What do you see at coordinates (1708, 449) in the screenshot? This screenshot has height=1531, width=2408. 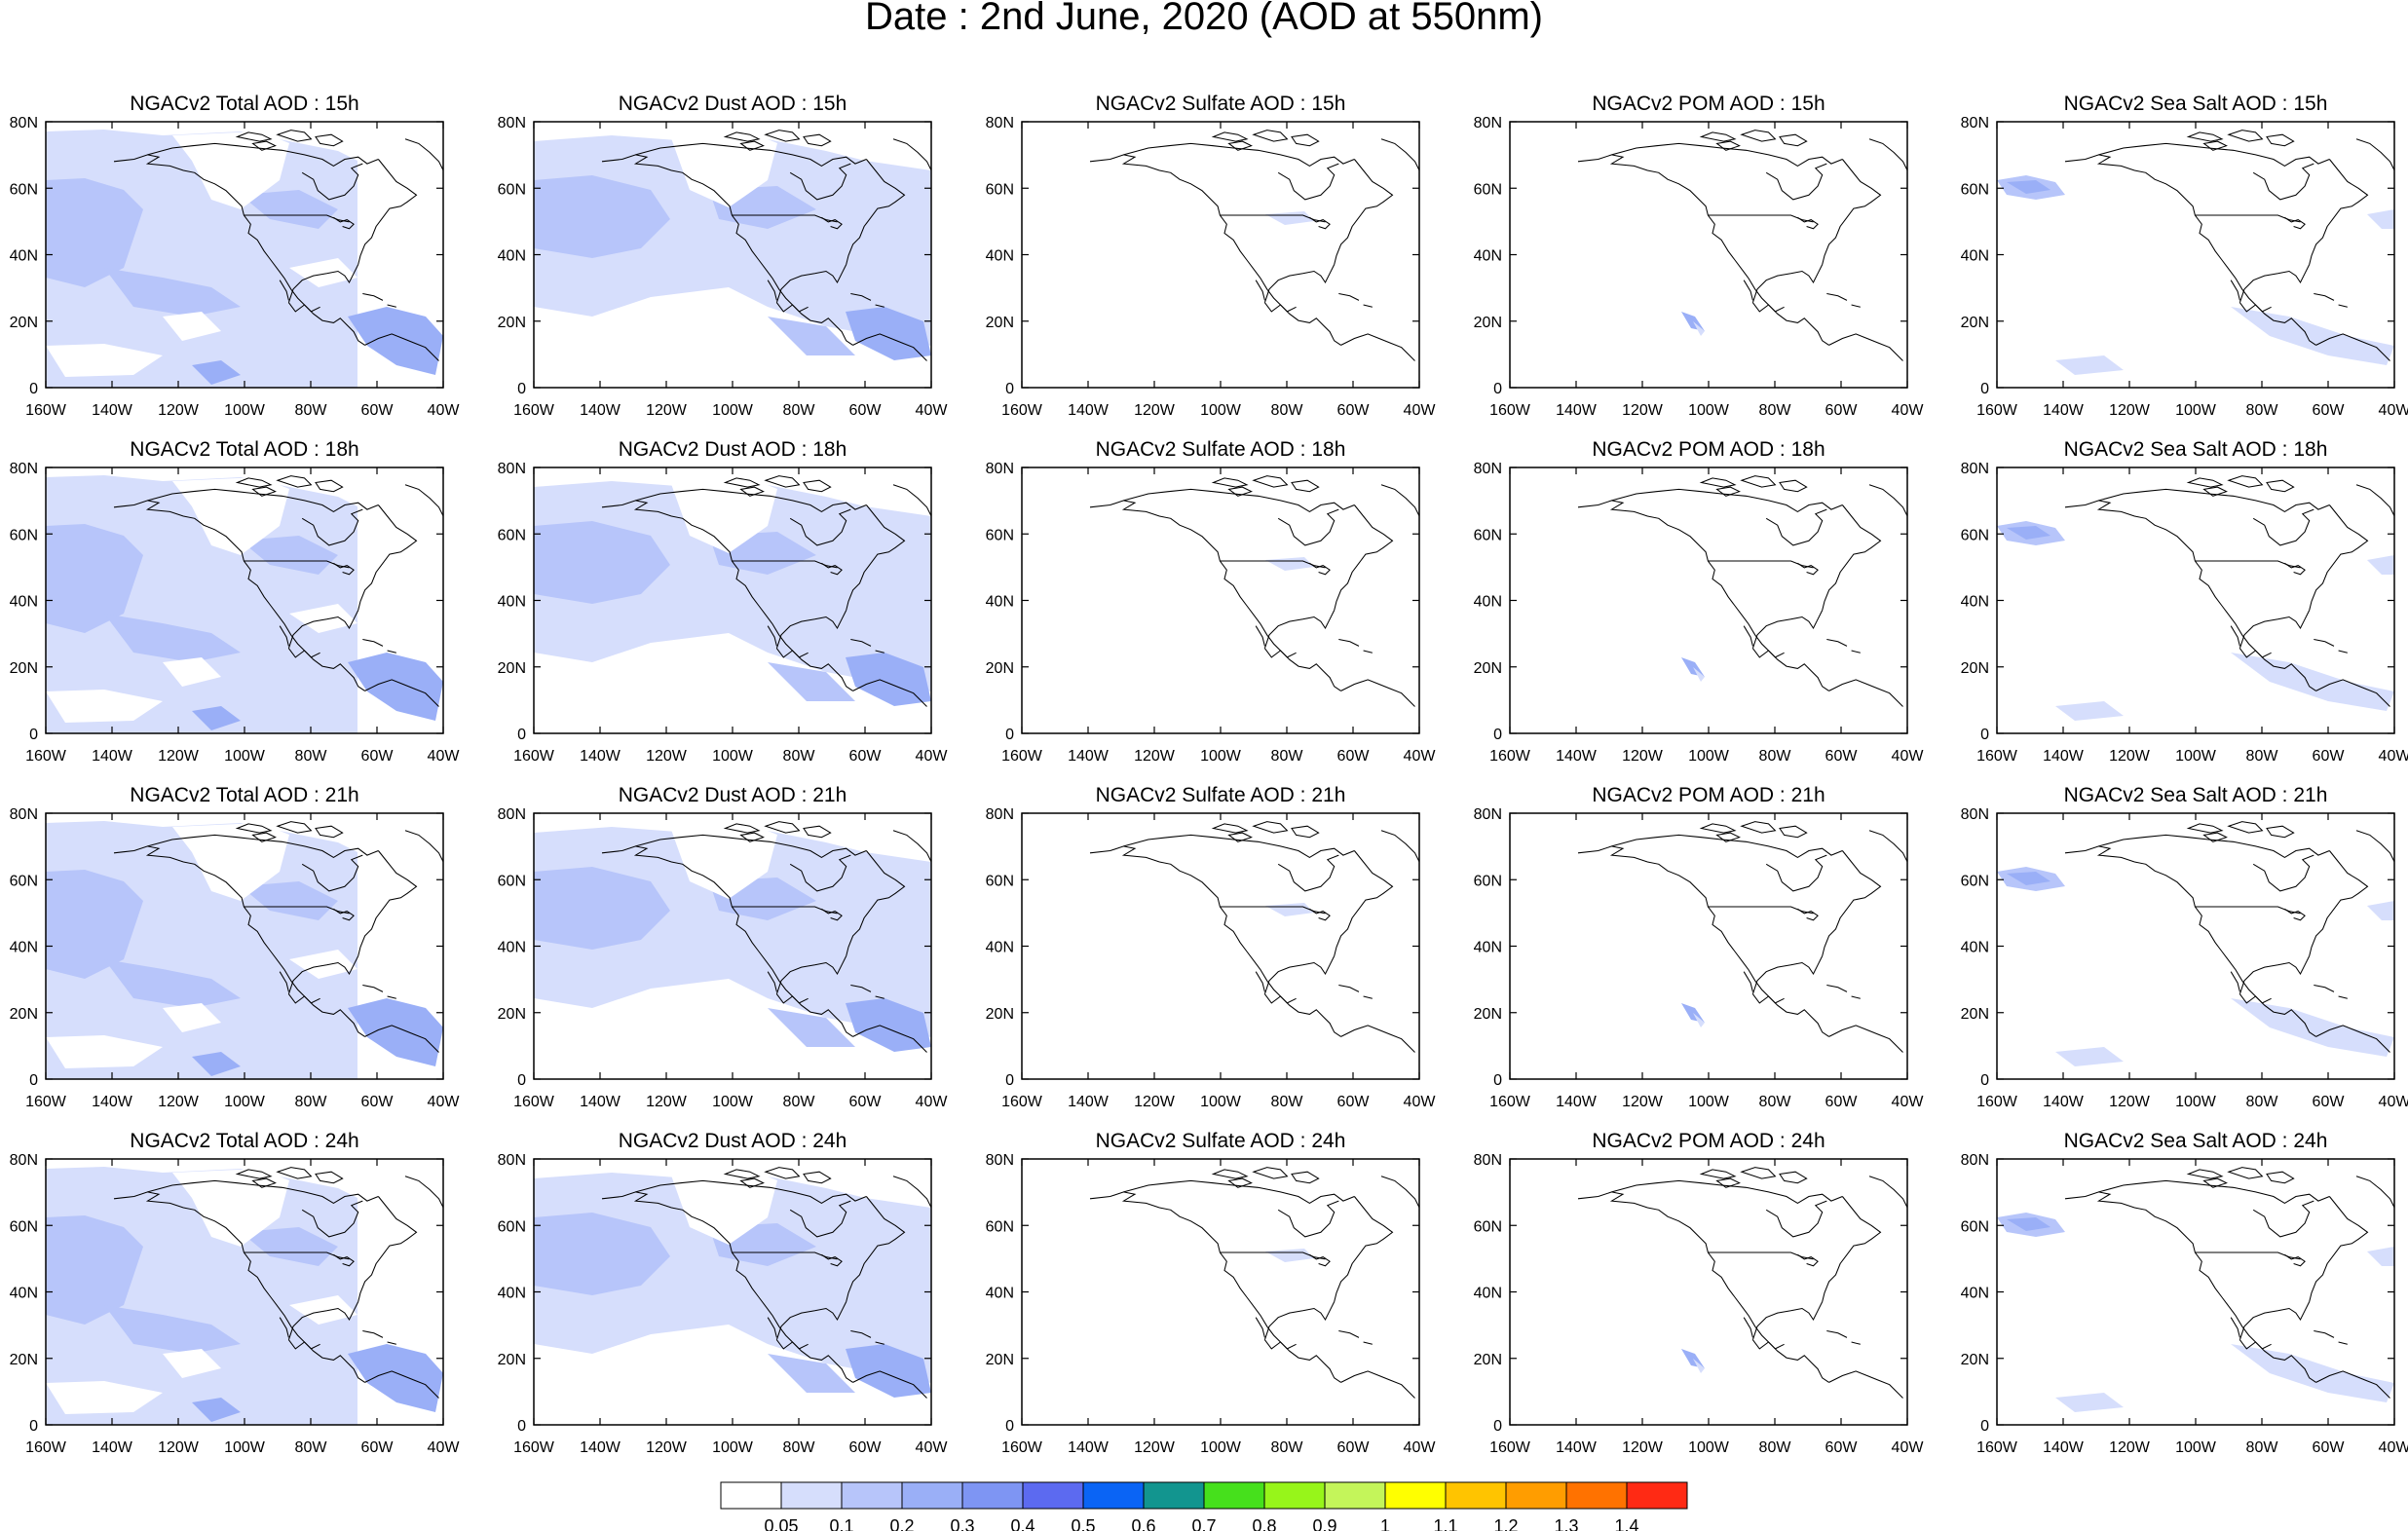 I see `panel-title: NGACv2 POM AOD : 18h` at bounding box center [1708, 449].